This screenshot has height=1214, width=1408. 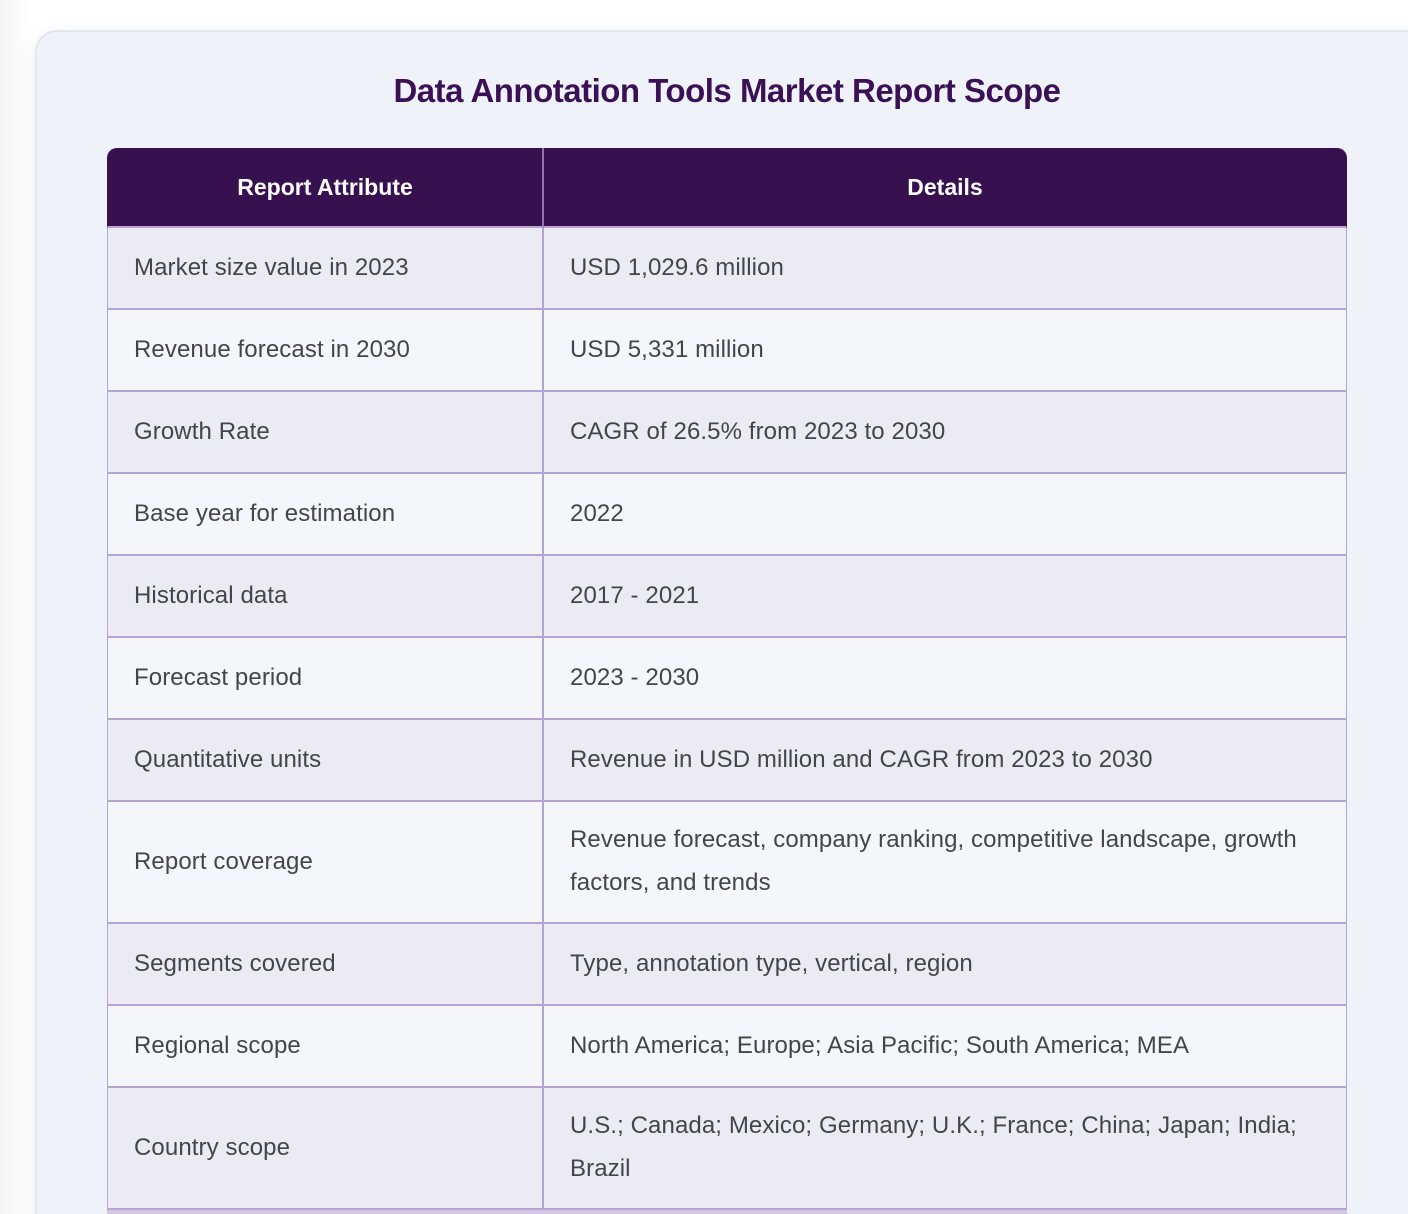 I want to click on attribute-cell: Regional scope, so click(x=325, y=1047).